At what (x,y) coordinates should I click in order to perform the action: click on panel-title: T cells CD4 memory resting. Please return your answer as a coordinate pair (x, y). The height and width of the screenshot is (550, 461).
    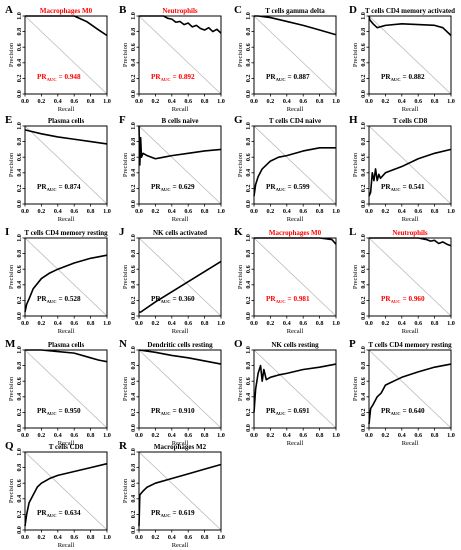
    Looking at the image, I should click on (410, 345).